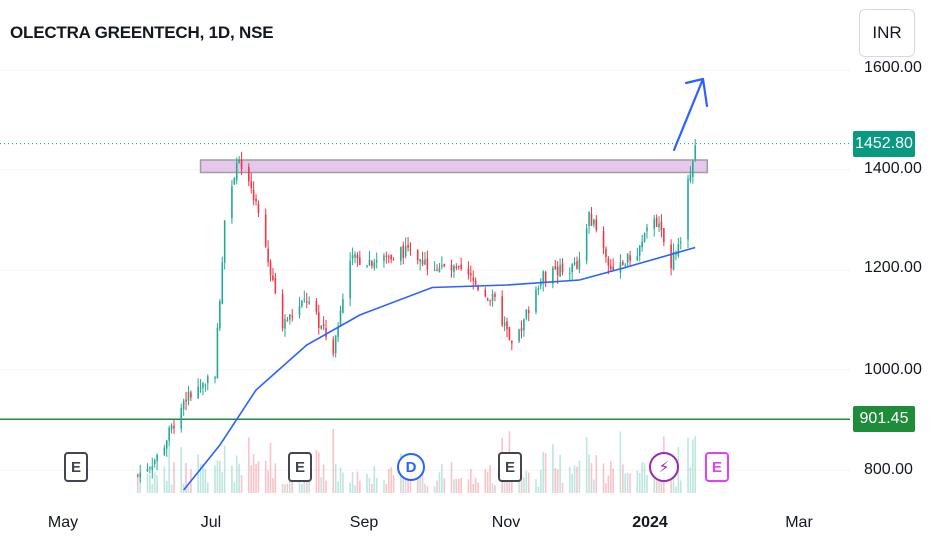  Describe the element at coordinates (664, 467) in the screenshot. I see `lightning-icon: ⚡` at that location.